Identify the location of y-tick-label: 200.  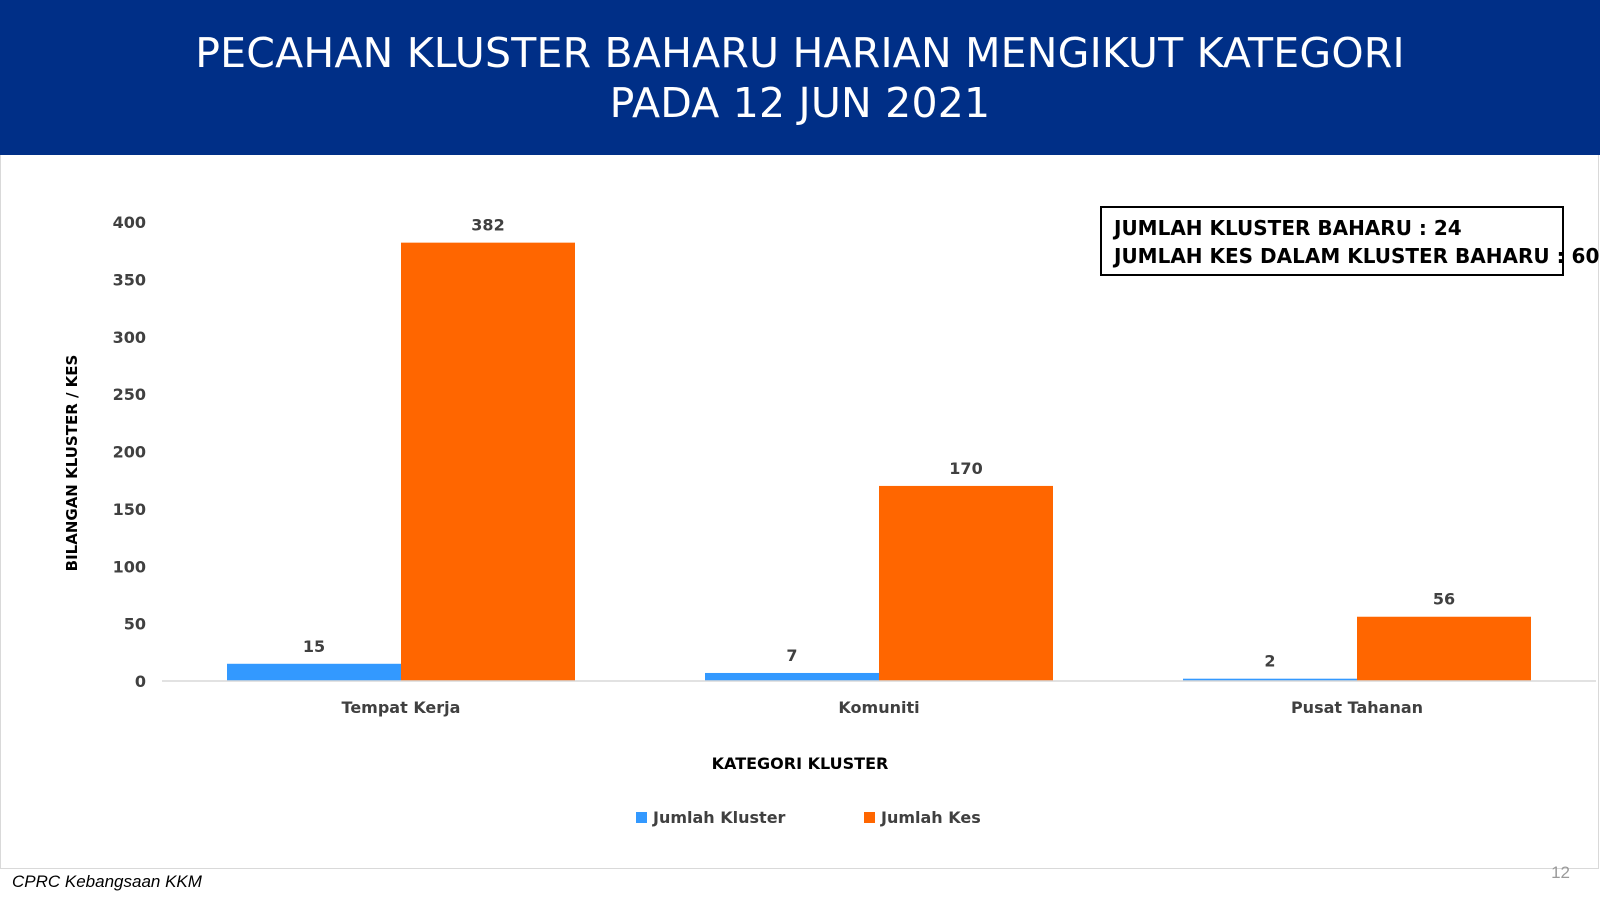
(129, 452).